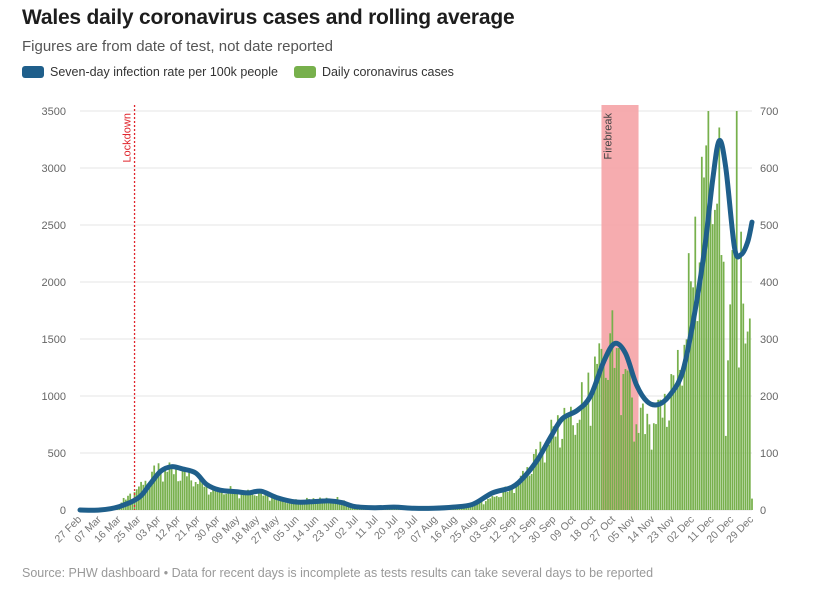  What do you see at coordinates (128, 138) in the screenshot?
I see `lockdown-label: Lockdown` at bounding box center [128, 138].